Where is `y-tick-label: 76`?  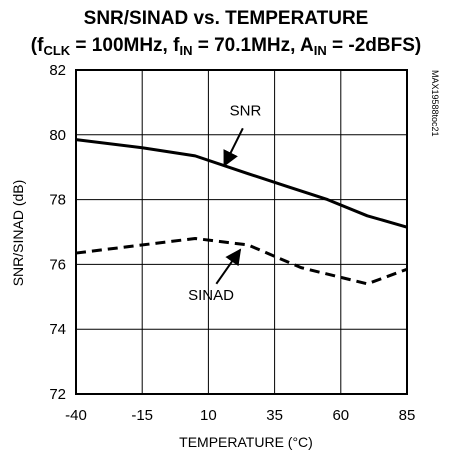
y-tick-label: 76 is located at coordinates (57, 264).